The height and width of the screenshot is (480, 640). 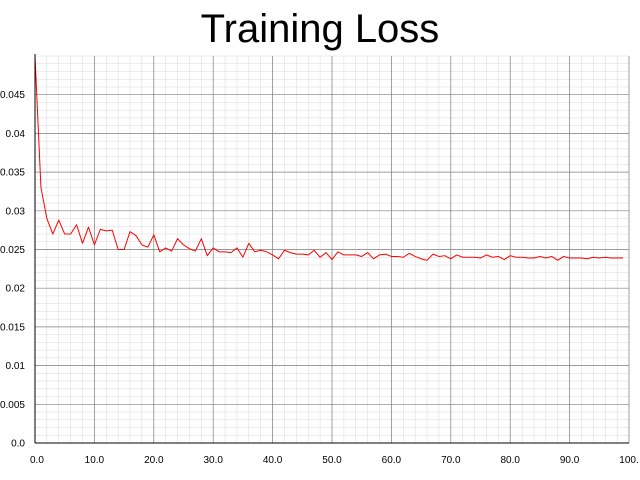 What do you see at coordinates (154, 460) in the screenshot?
I see `x-tick-label: 20.0` at bounding box center [154, 460].